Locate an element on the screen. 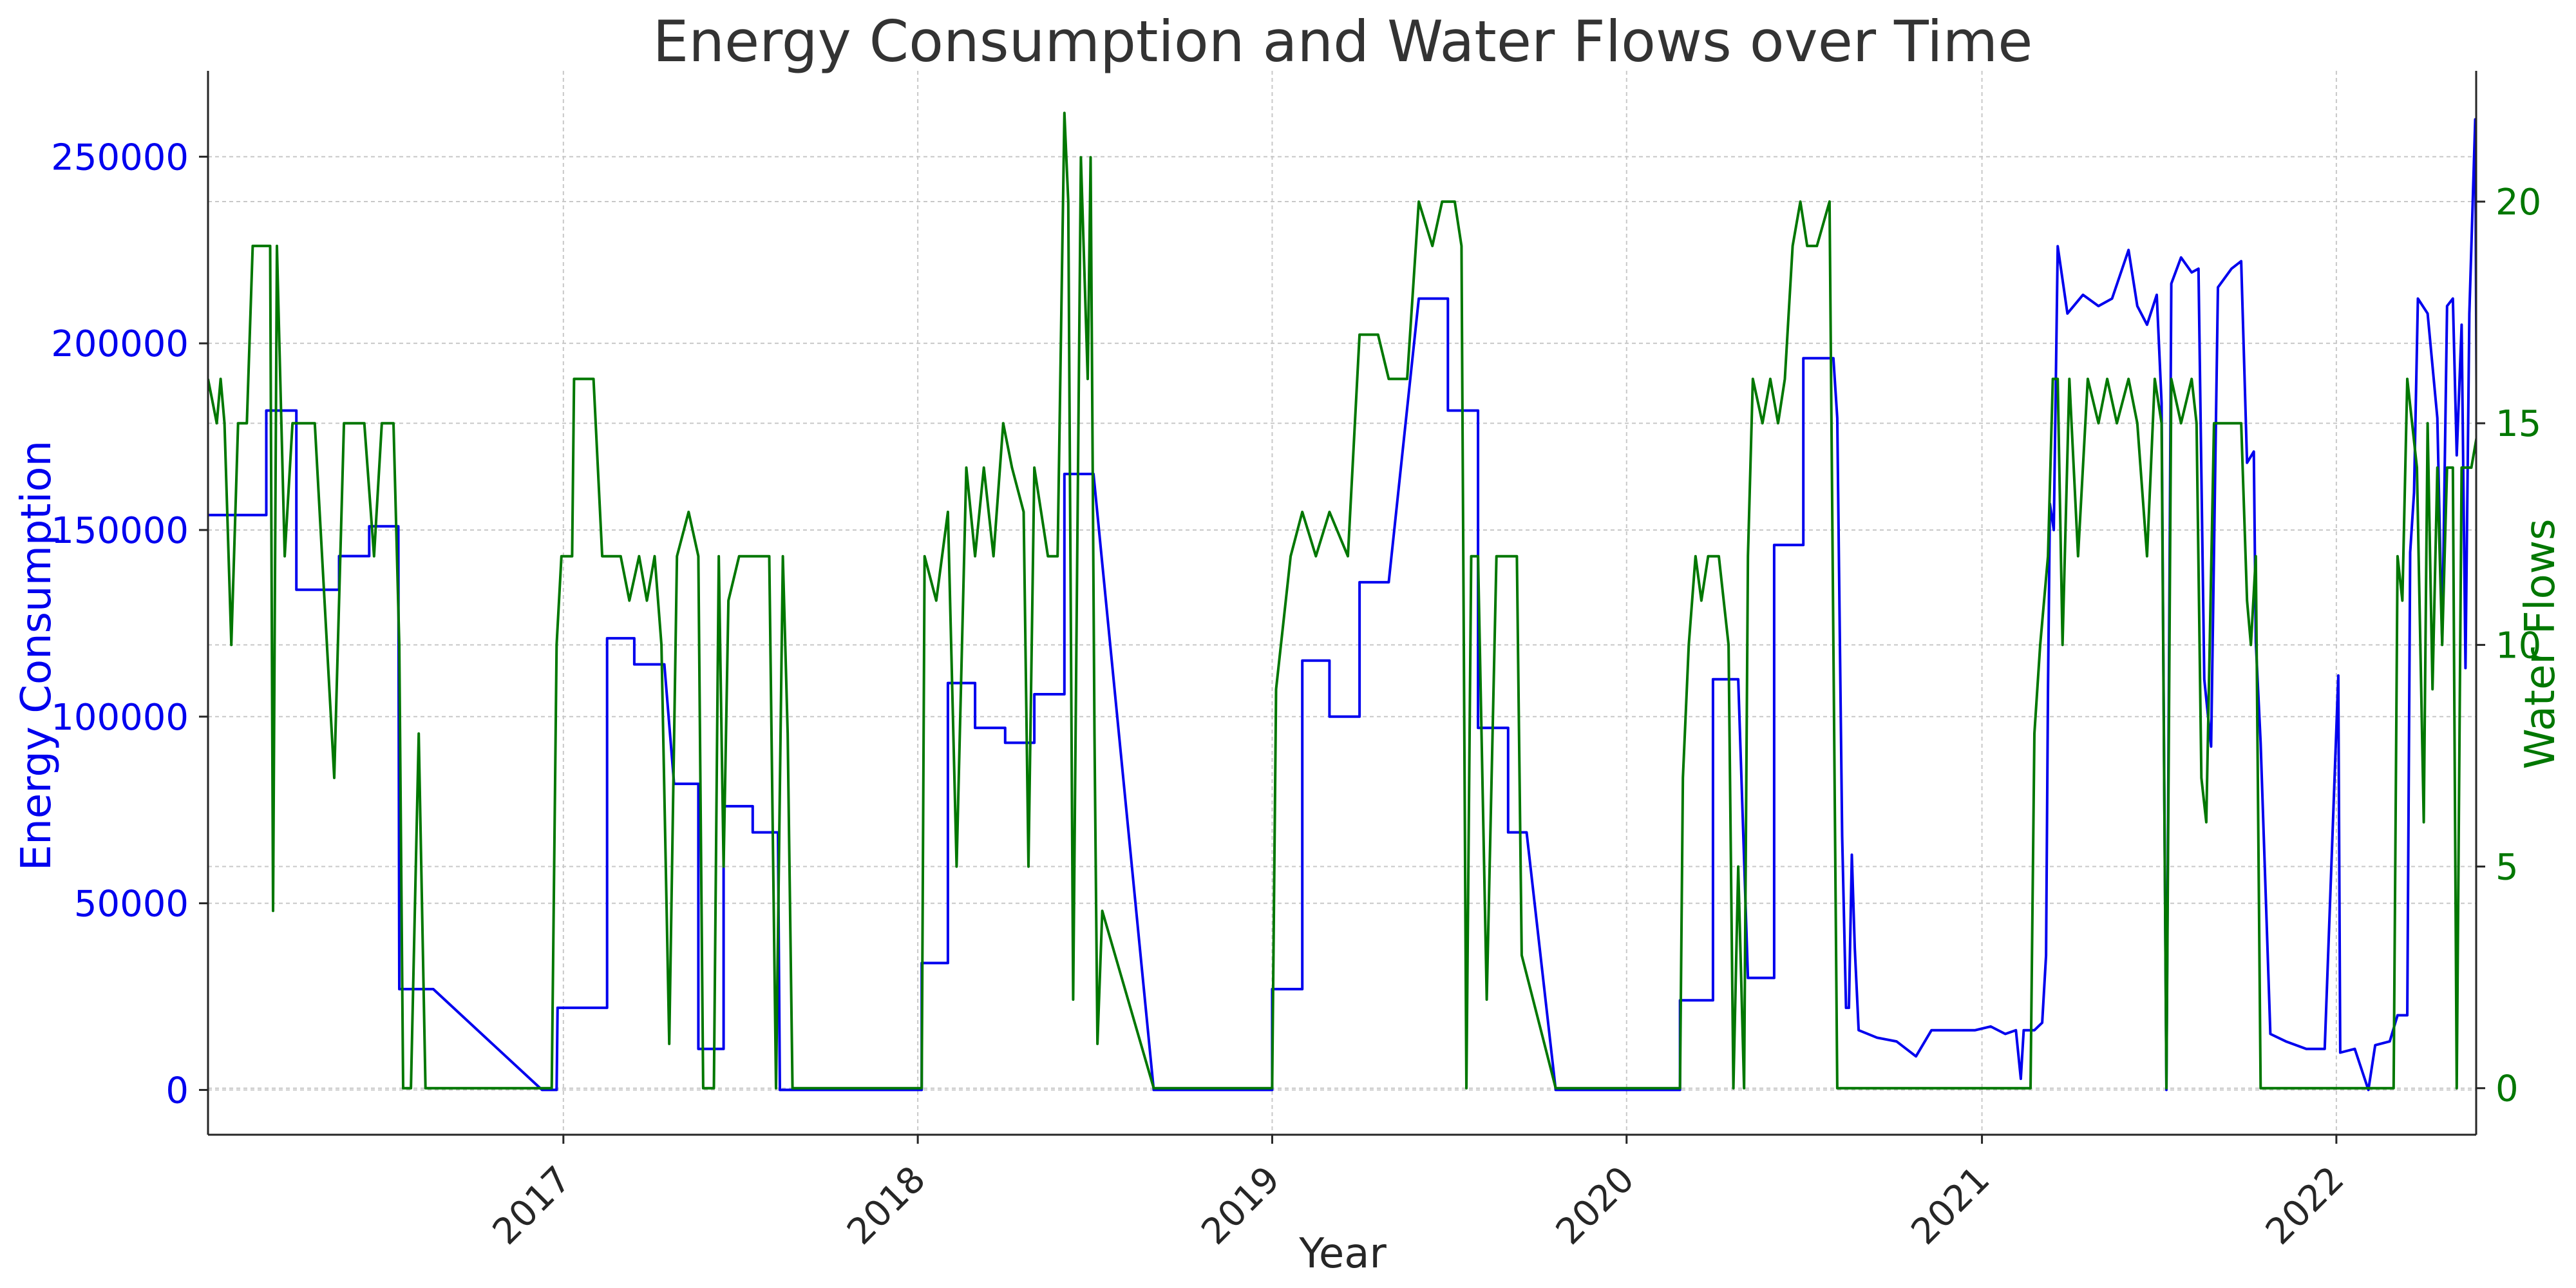 Image resolution: width=2576 pixels, height=1288 pixels. right-y-tick-label: 0 is located at coordinates (2507, 1089).